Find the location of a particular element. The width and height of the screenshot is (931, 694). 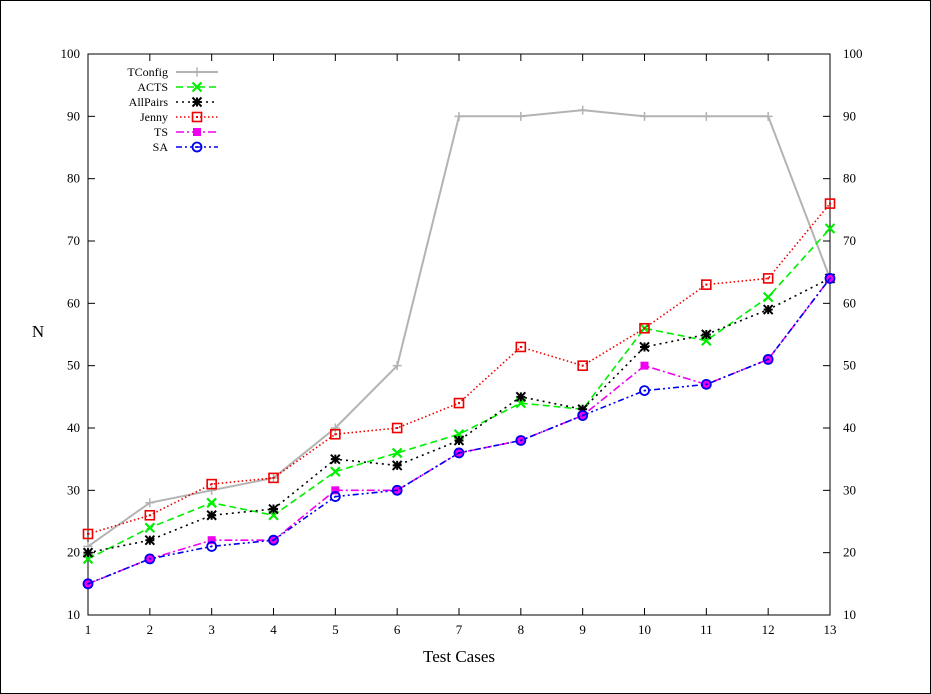

y-tick-label: 40 is located at coordinates (73, 427).